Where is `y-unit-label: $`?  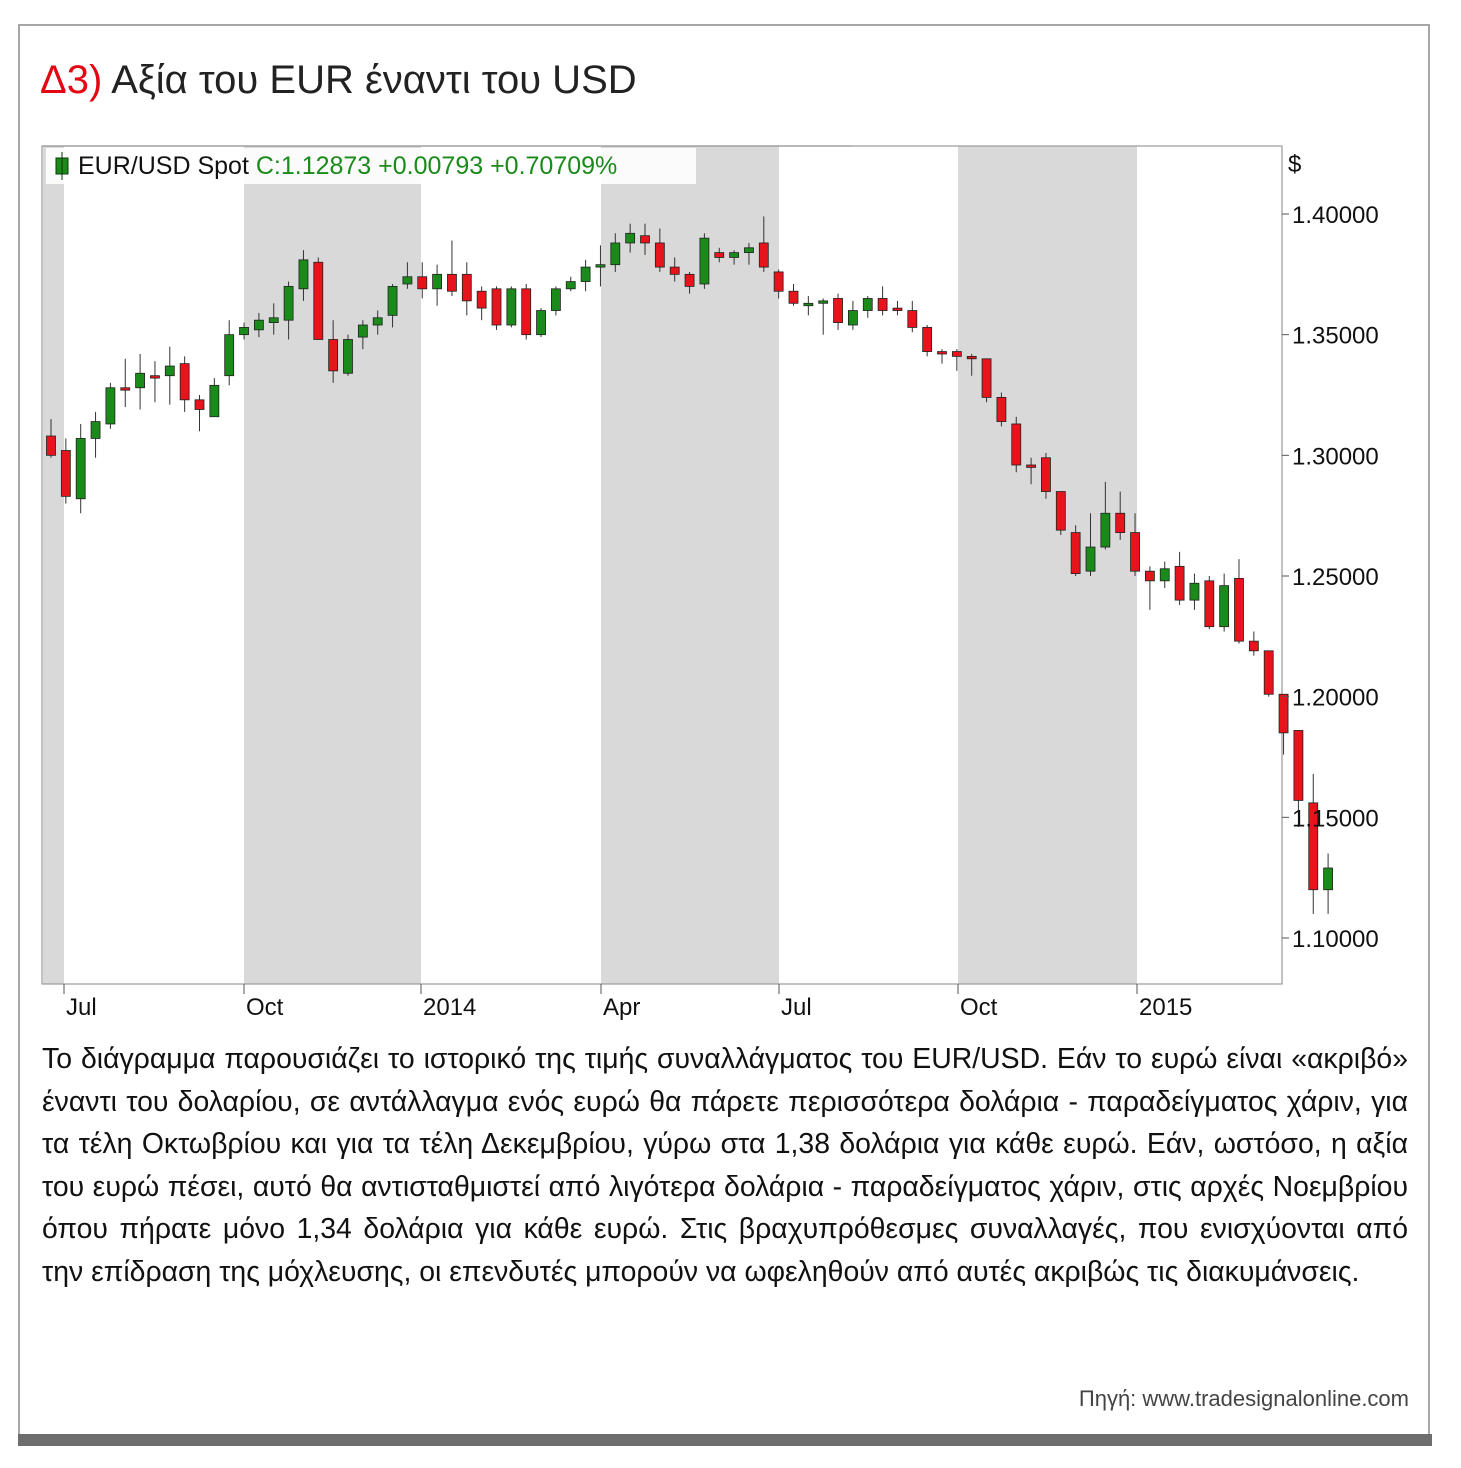 y-unit-label: $ is located at coordinates (1294, 164).